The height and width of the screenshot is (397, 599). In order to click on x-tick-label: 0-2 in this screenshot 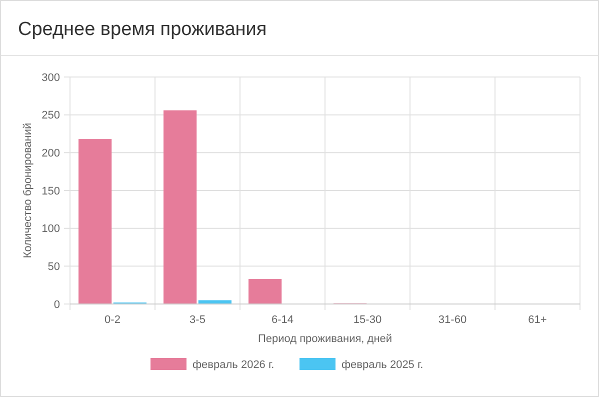, I will do `click(112, 320)`.